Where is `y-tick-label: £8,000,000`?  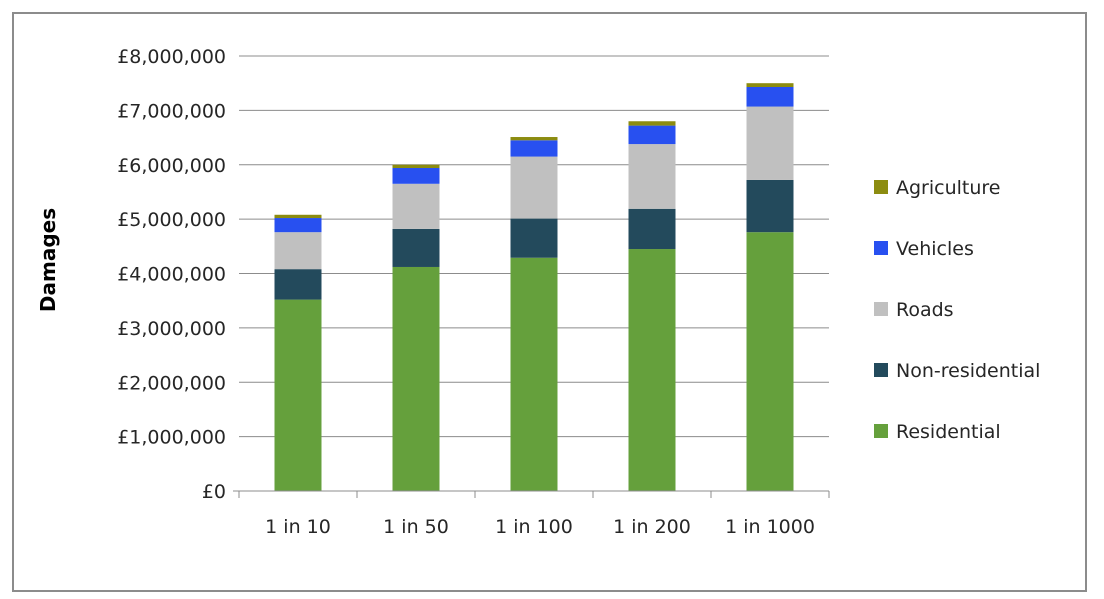 y-tick-label: £8,000,000 is located at coordinates (171, 57).